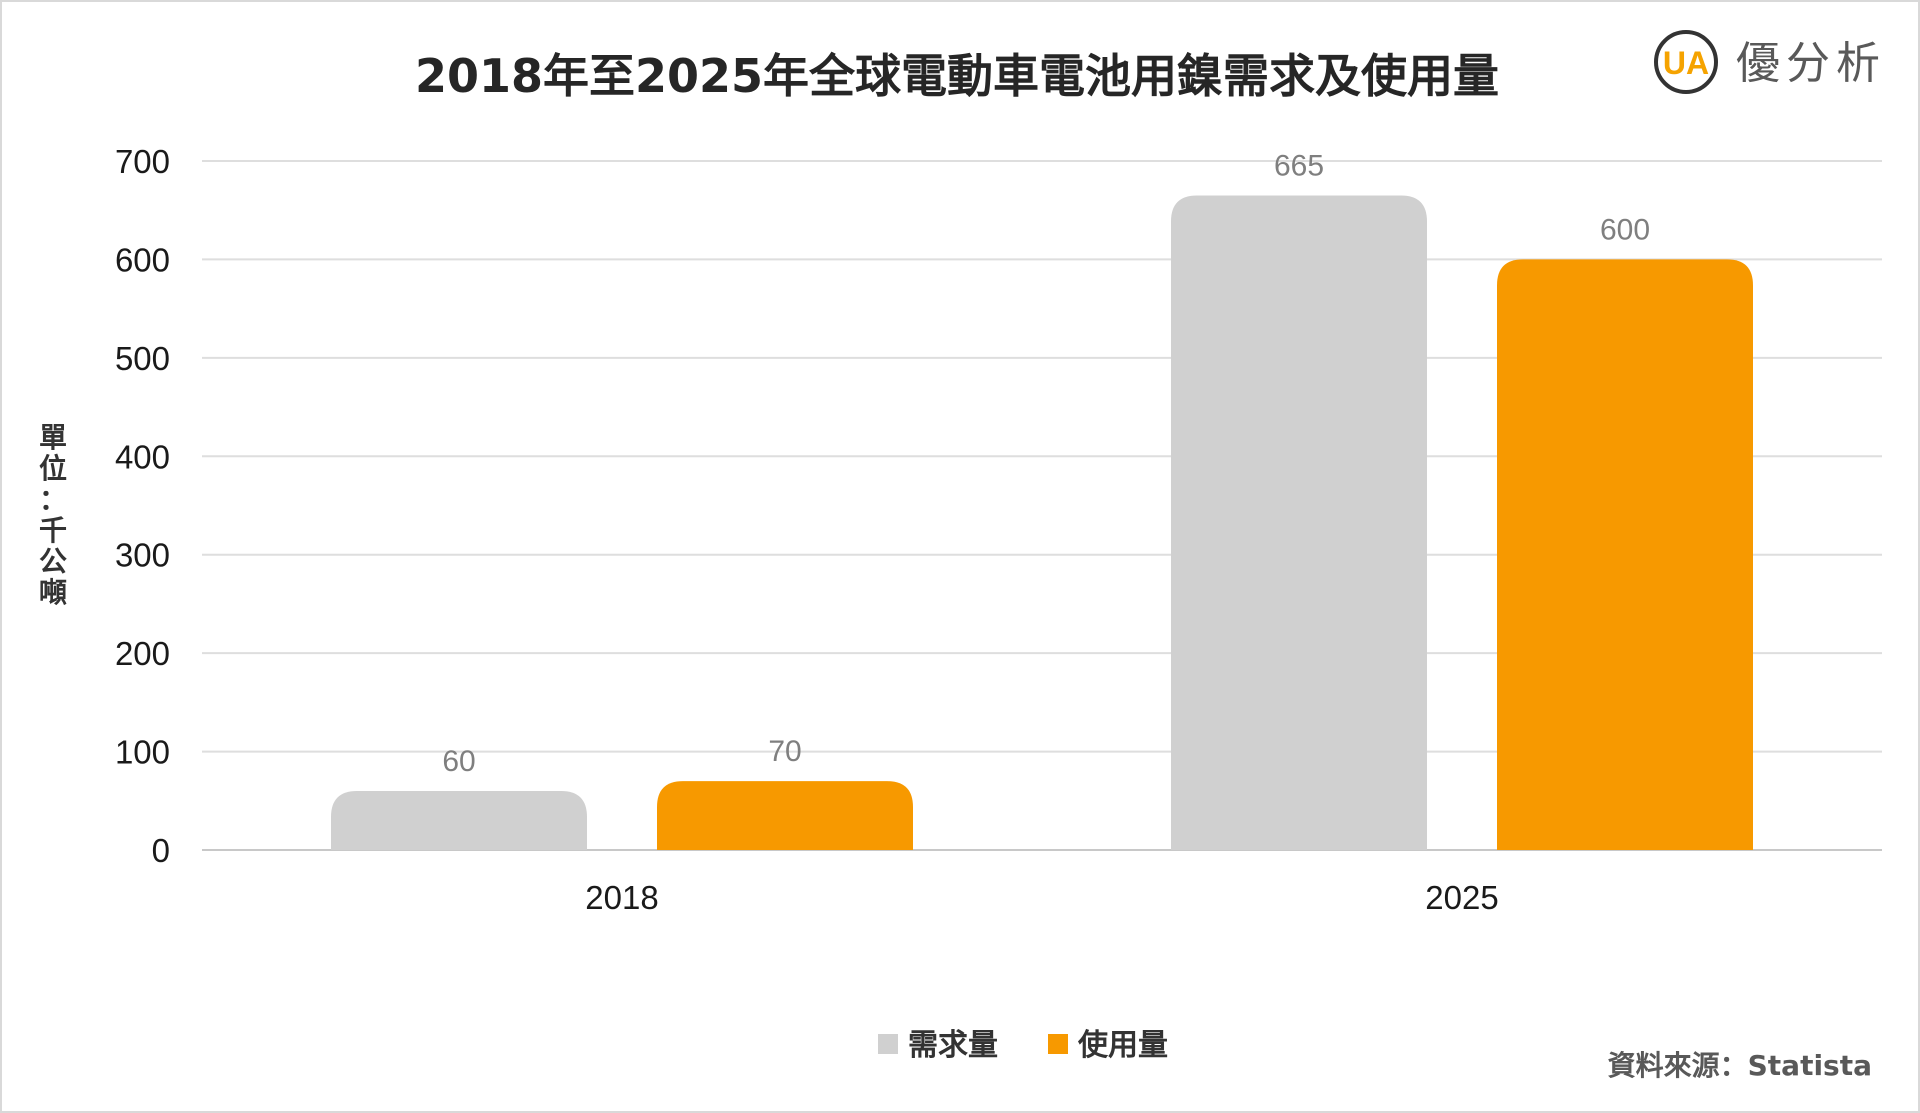 The image size is (1920, 1113). I want to click on source-note: 資料來源：Statista, so click(1740, 1065).